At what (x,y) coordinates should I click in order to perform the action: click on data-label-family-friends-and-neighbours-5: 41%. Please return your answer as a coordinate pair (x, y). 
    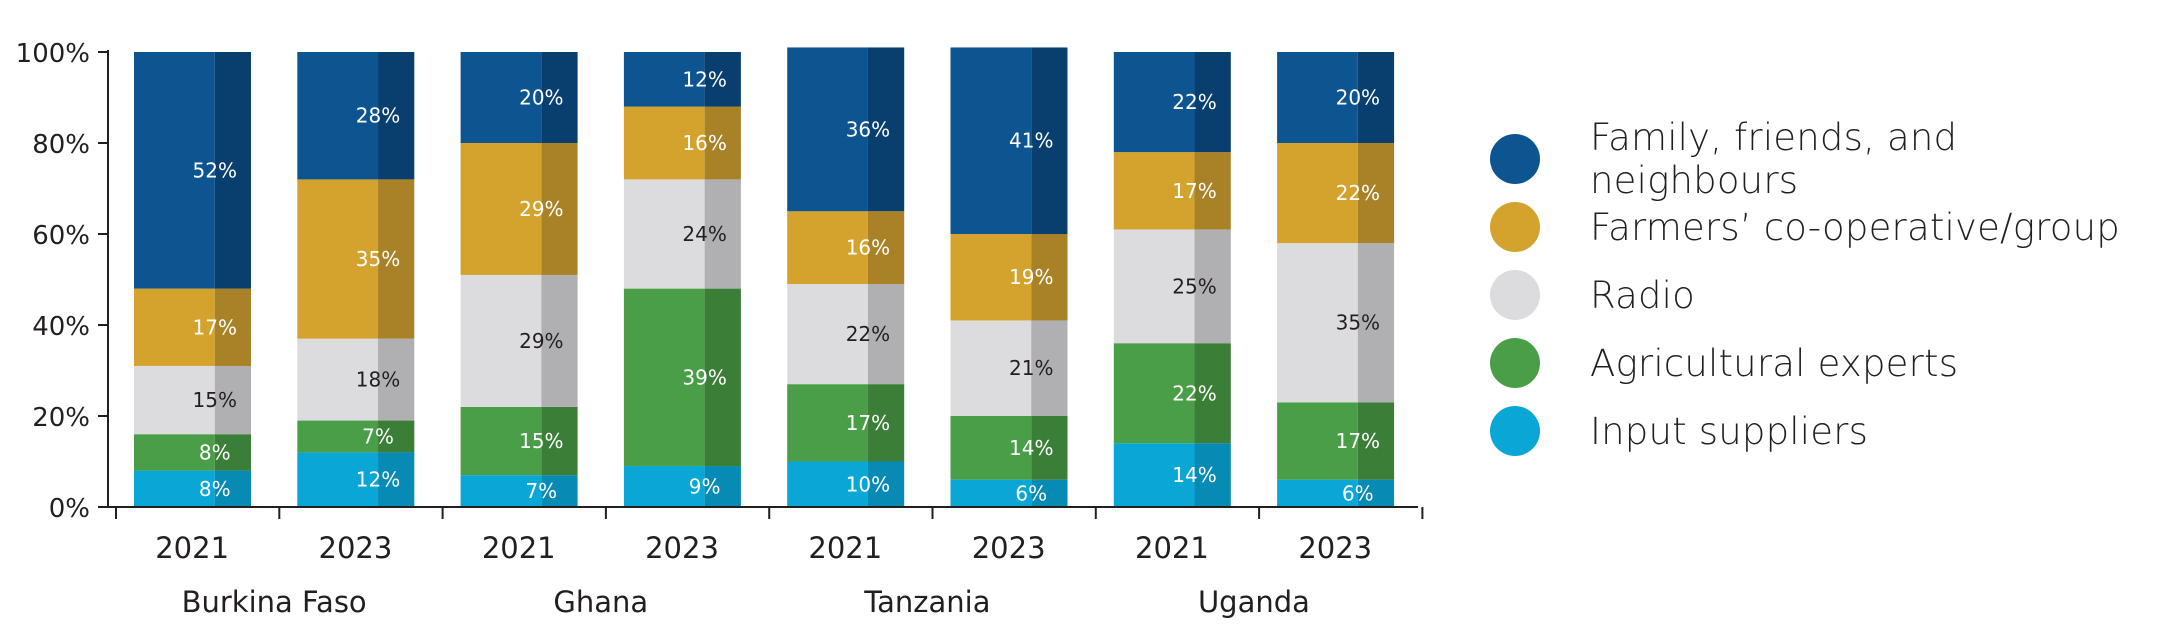
    Looking at the image, I should click on (1031, 141).